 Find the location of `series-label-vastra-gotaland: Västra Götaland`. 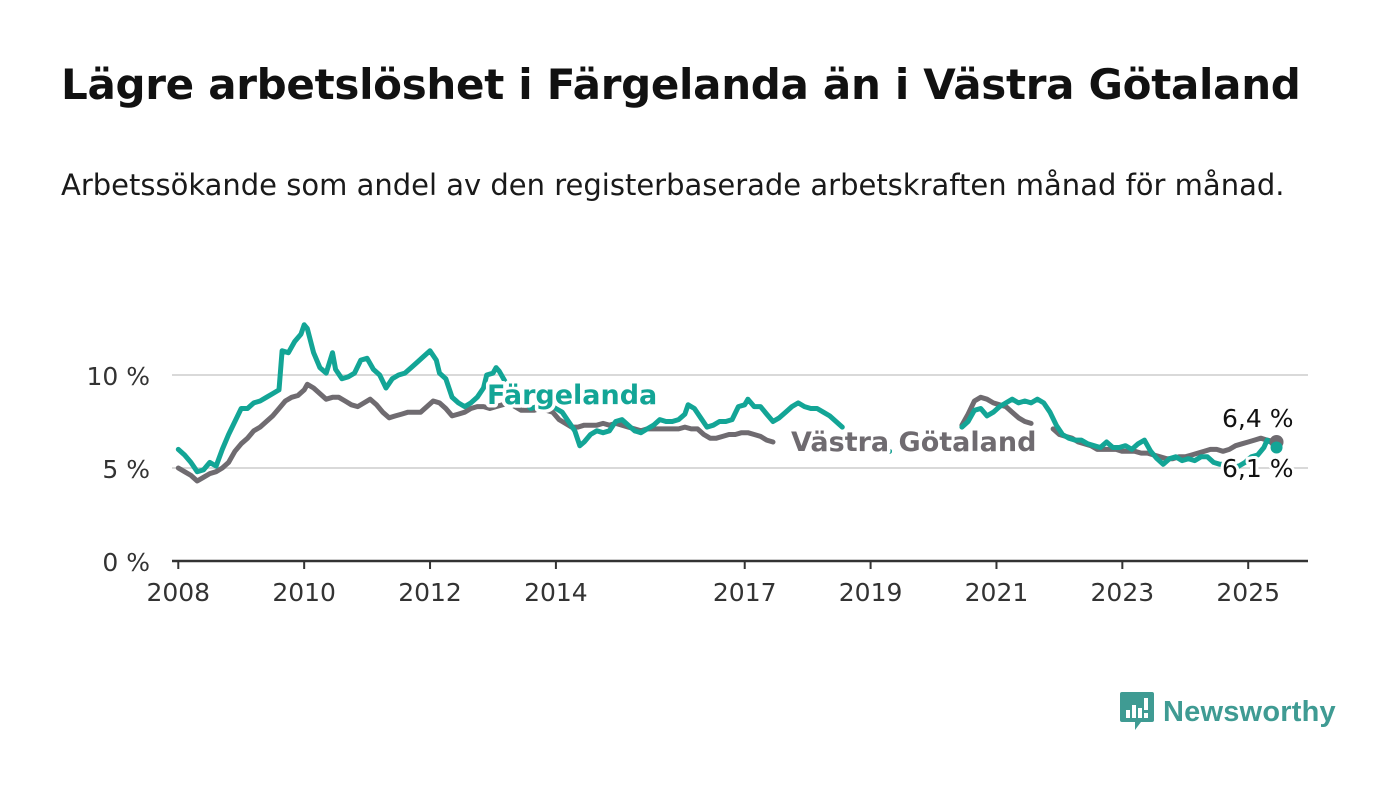

series-label-vastra-gotaland: Västra Götaland is located at coordinates (913, 442).